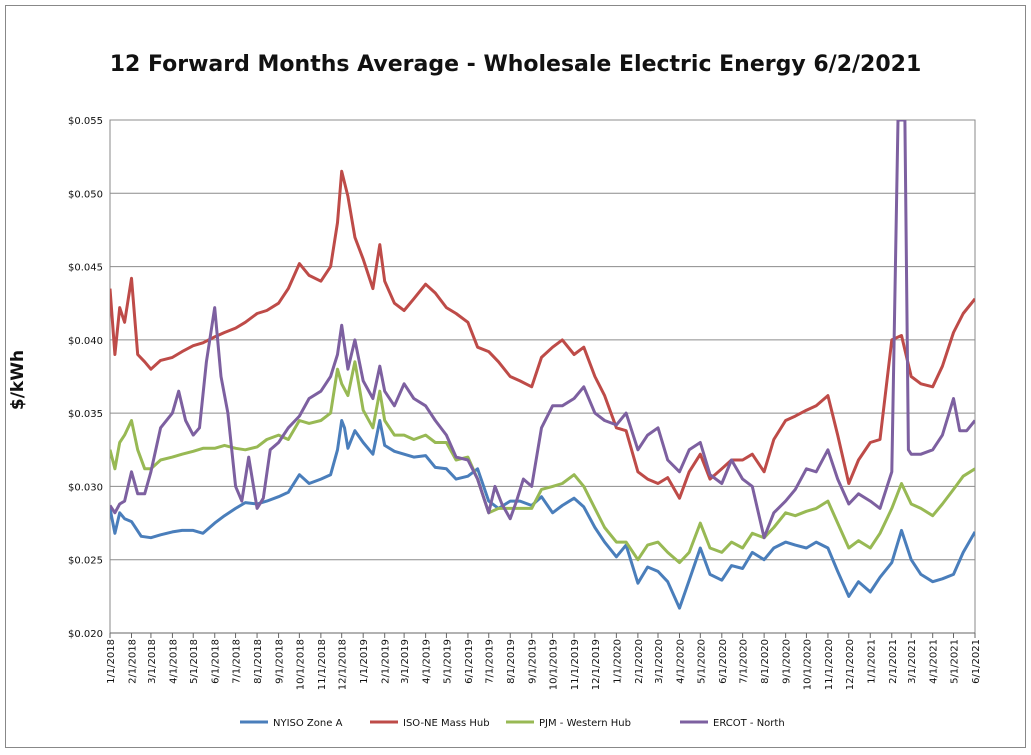 The height and width of the screenshot is (755, 1031). What do you see at coordinates (554, 664) in the screenshot?
I see `x-tick-label: 10/1/2019` at bounding box center [554, 664].